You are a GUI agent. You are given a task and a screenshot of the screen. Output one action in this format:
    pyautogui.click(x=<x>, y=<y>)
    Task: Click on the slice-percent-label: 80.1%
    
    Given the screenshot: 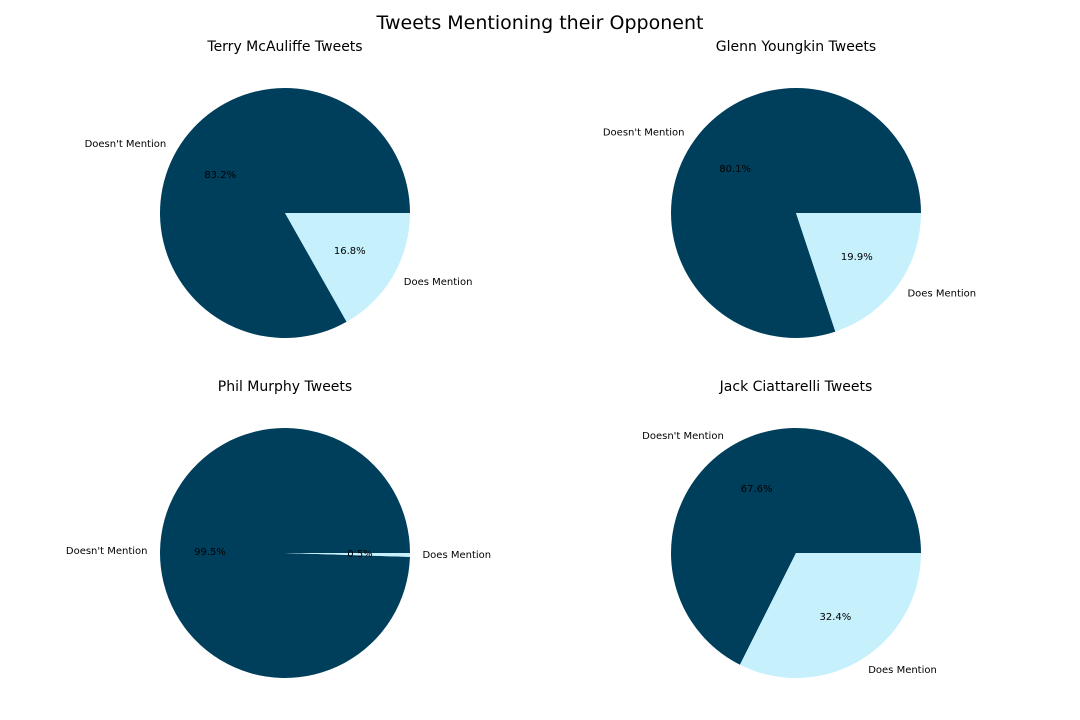 What is the action you would take?
    pyautogui.click(x=735, y=169)
    